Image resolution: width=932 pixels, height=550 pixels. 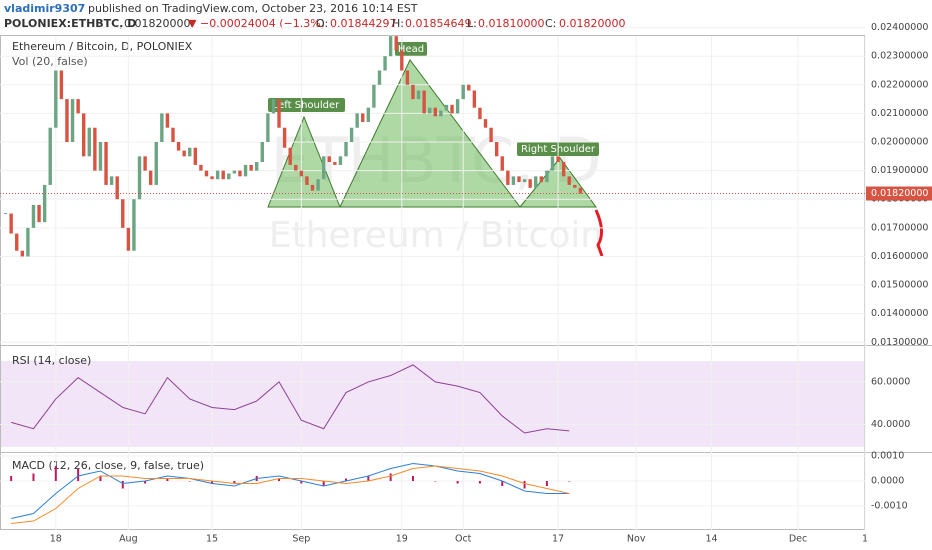 I want to click on close: 0.01820000, so click(x=592, y=23).